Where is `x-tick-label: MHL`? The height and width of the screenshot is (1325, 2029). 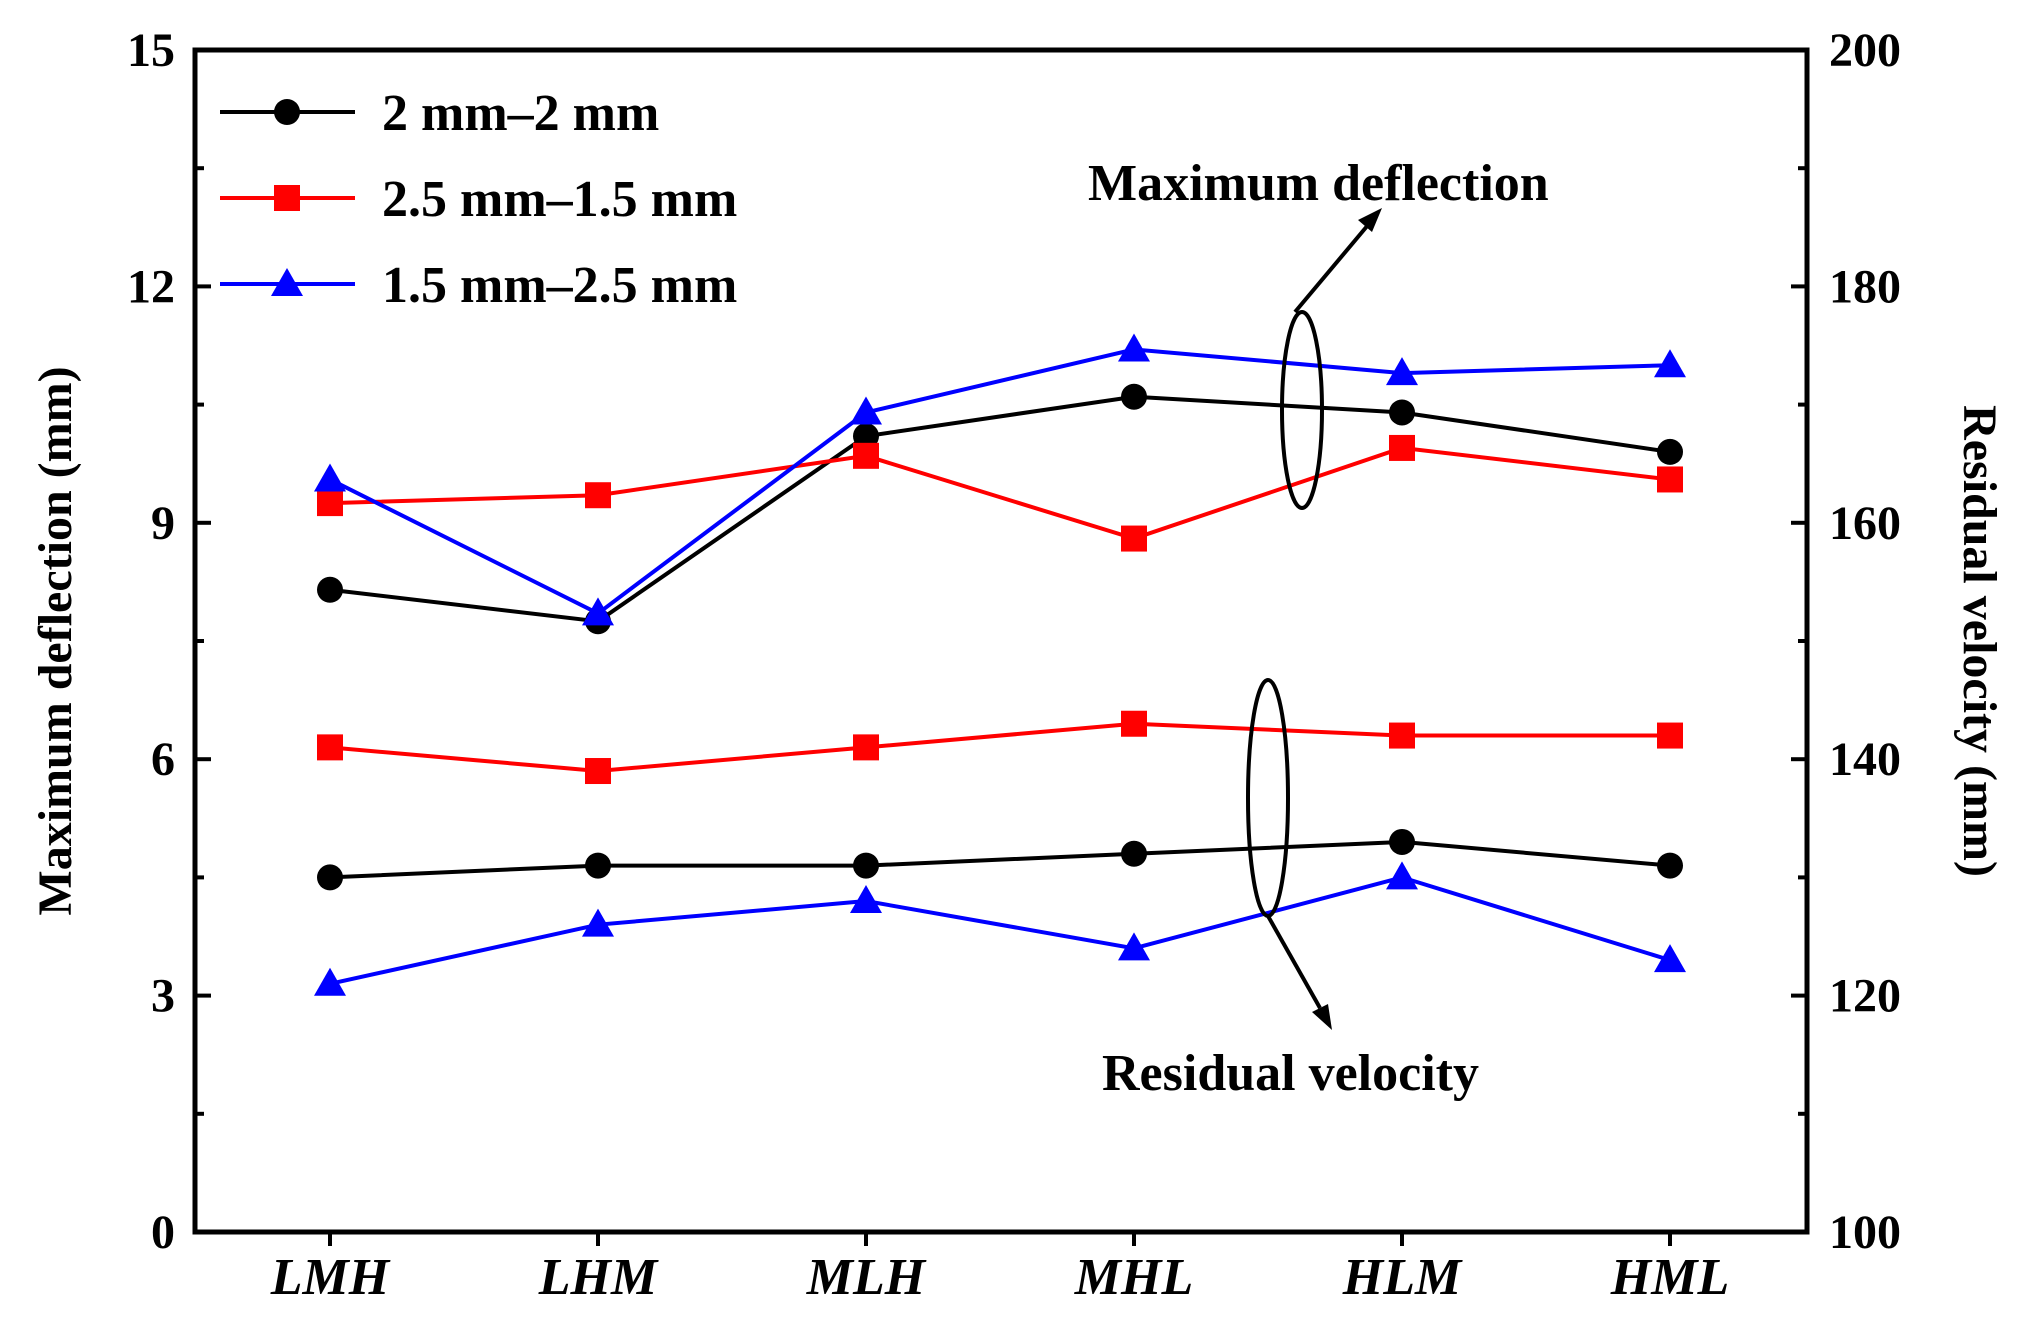
x-tick-label: MHL is located at coordinates (1133, 1277).